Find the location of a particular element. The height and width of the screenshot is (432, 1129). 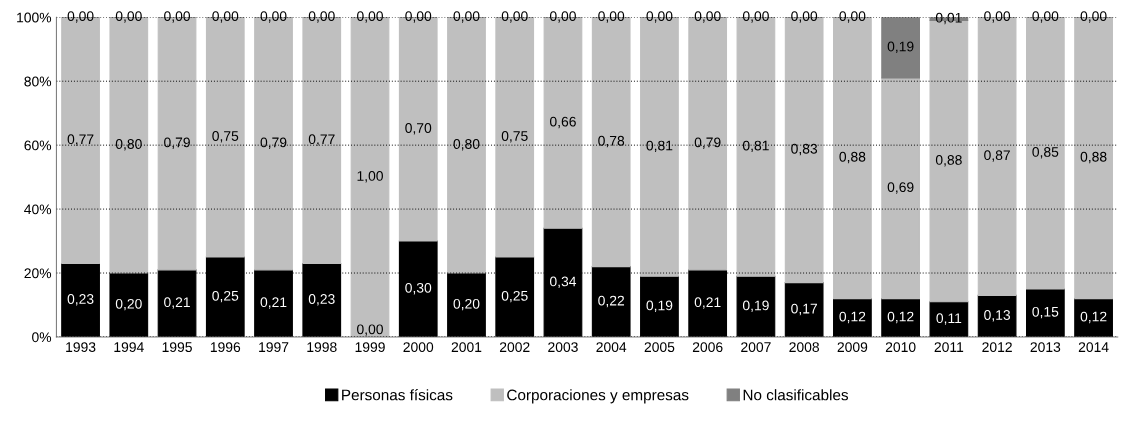

data-label: 0,34 is located at coordinates (563, 282).